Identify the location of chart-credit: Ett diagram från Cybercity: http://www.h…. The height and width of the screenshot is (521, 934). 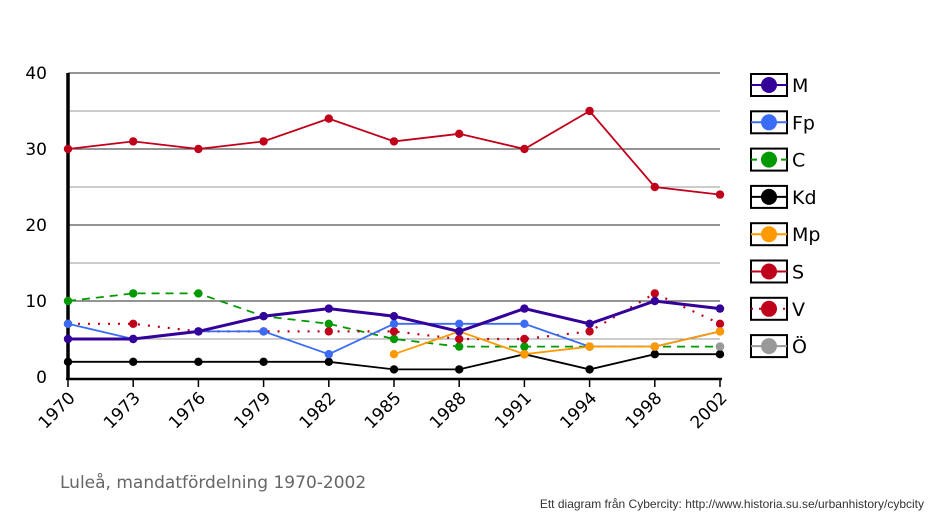
(731, 504).